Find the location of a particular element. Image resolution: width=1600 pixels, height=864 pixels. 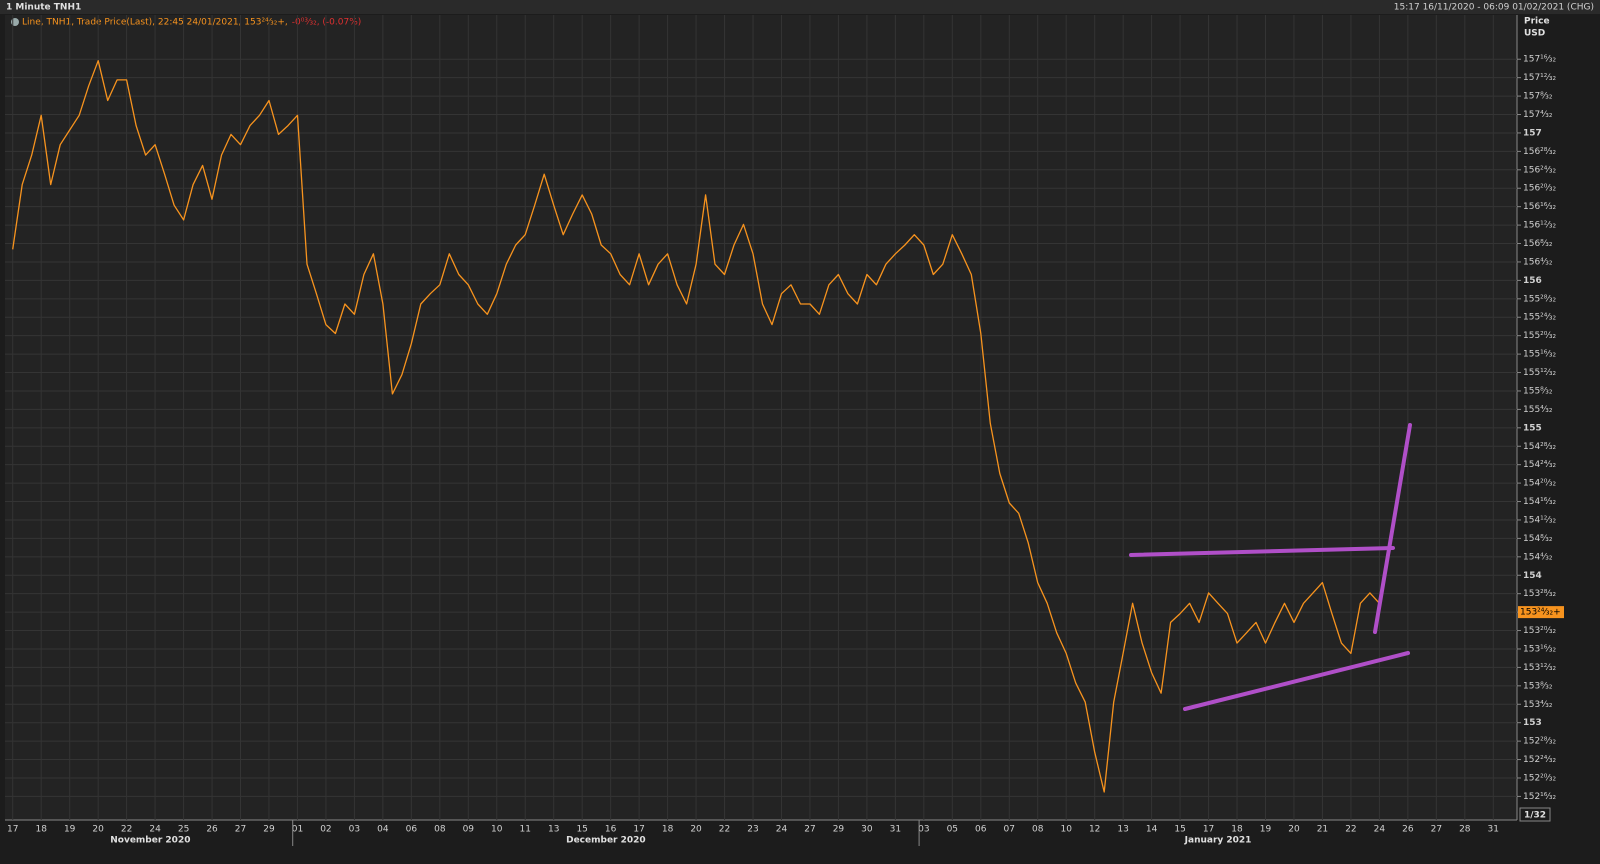

y-tick-label: 157 is located at coordinates (1532, 133).